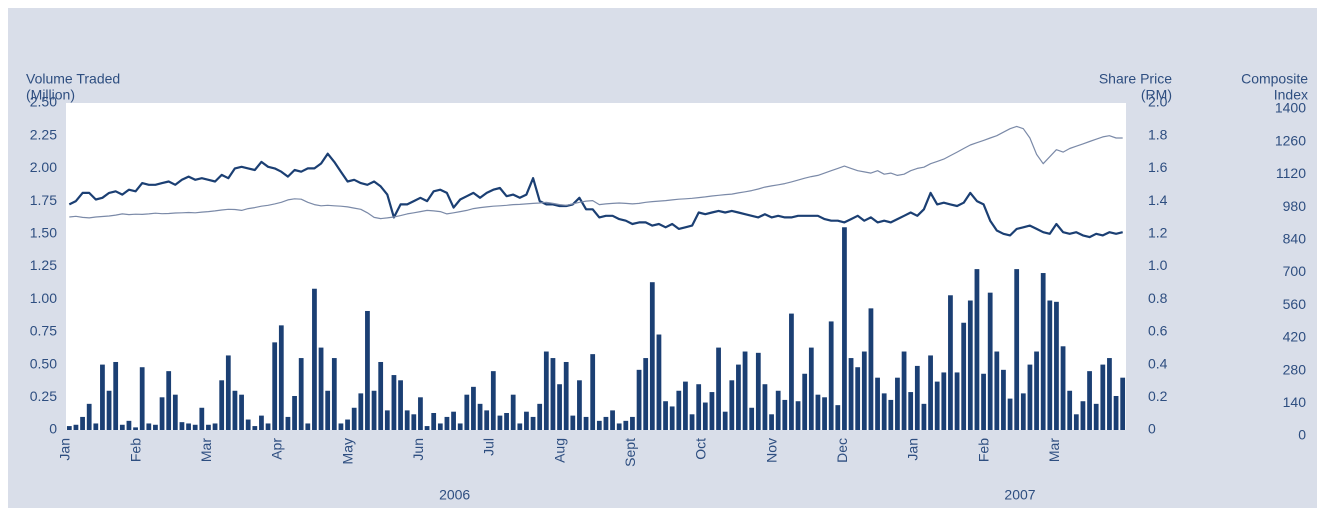  Describe the element at coordinates (1158, 331) in the screenshot. I see `y2-tick-label: 0.6` at that location.